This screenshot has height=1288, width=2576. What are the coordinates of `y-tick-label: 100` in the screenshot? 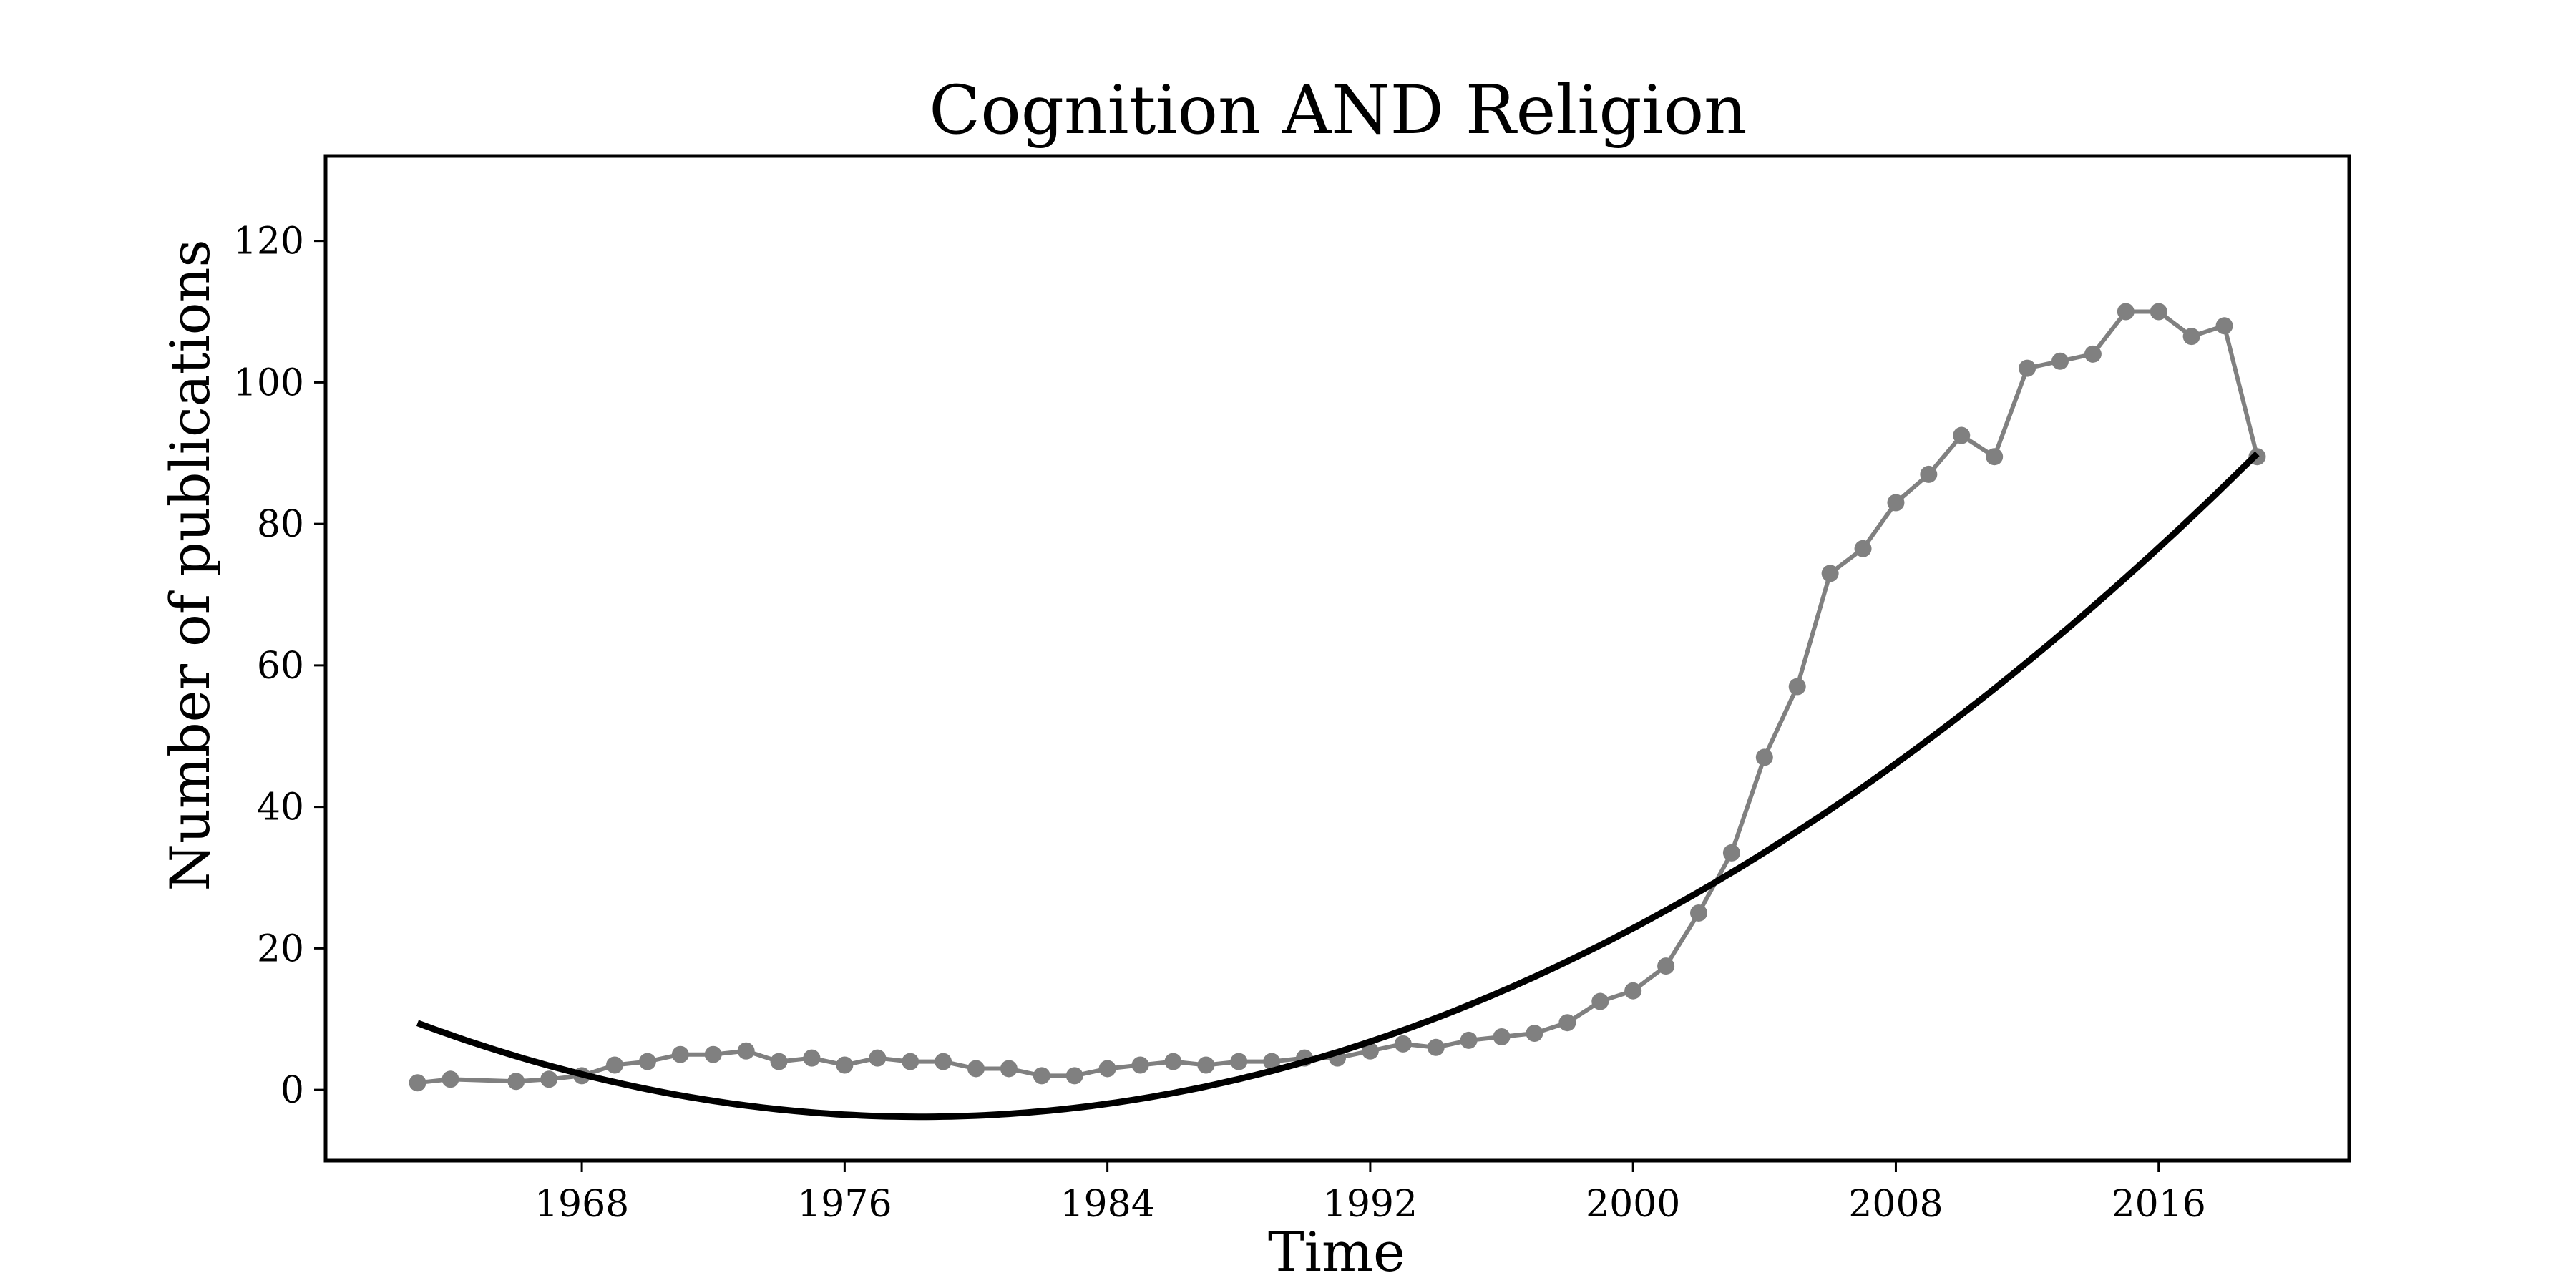 It's located at (268, 382).